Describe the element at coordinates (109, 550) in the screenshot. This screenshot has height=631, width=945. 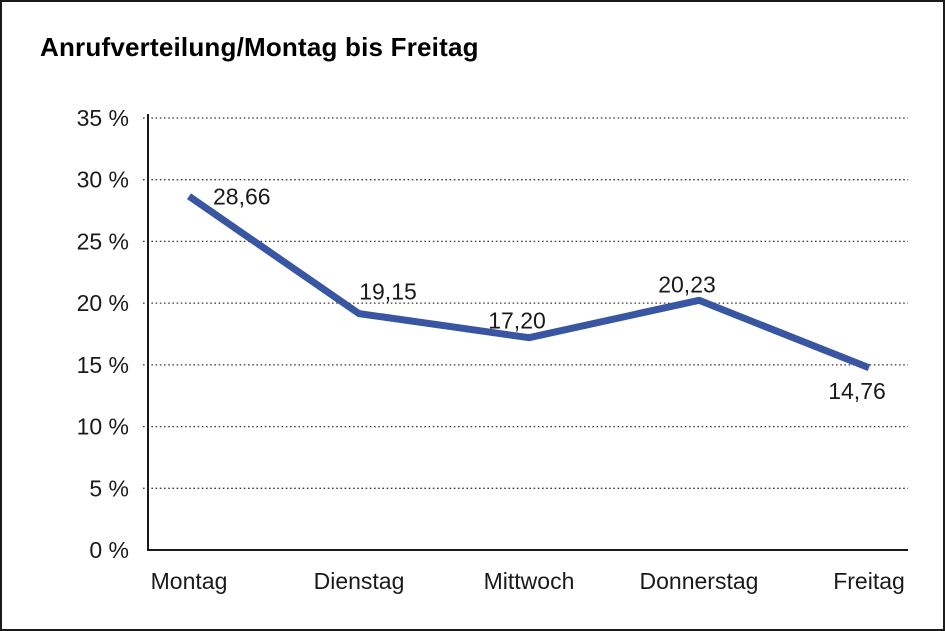
I see `y-tick-label: 0 %` at that location.